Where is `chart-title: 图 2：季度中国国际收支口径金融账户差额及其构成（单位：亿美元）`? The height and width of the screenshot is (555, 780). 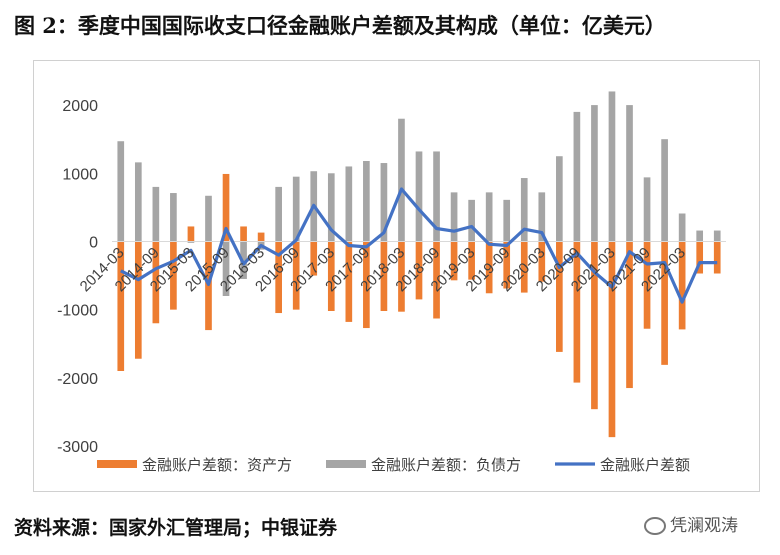
chart-title: 图 2：季度中国国际收支口径金融账户差额及其构成（单位：亿美元） is located at coordinates (340, 25).